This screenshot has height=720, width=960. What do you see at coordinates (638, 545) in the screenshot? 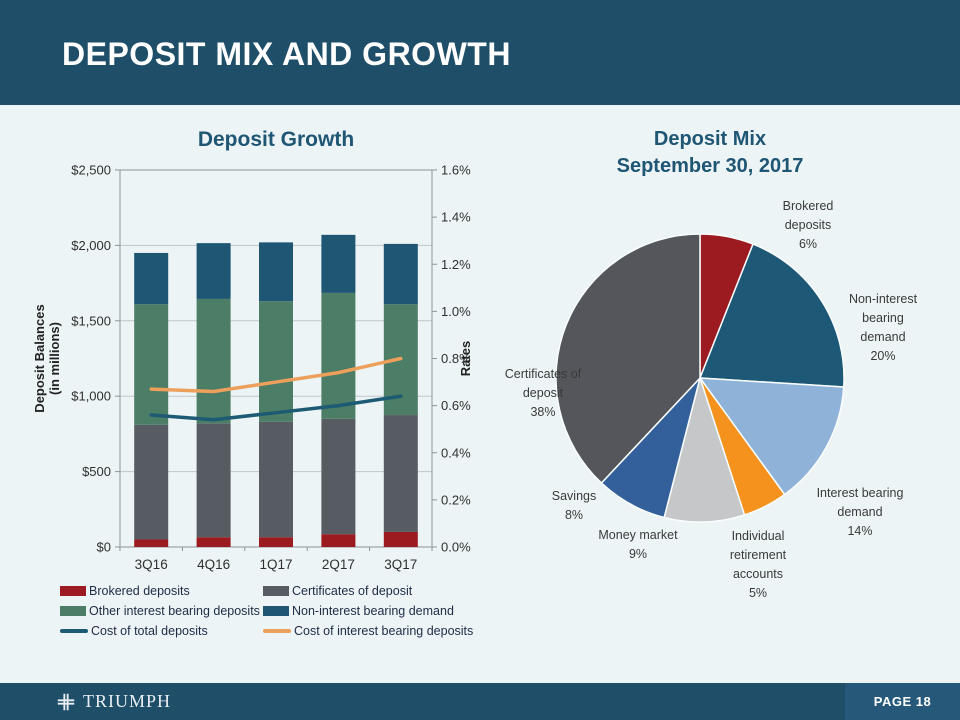
I see `pie-label: Money market 9%` at bounding box center [638, 545].